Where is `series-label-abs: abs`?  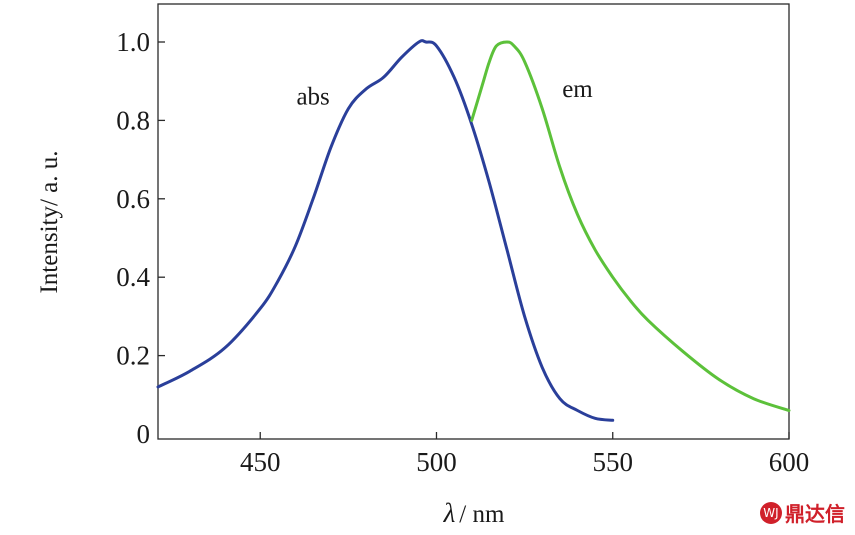 series-label-abs: abs is located at coordinates (312, 97).